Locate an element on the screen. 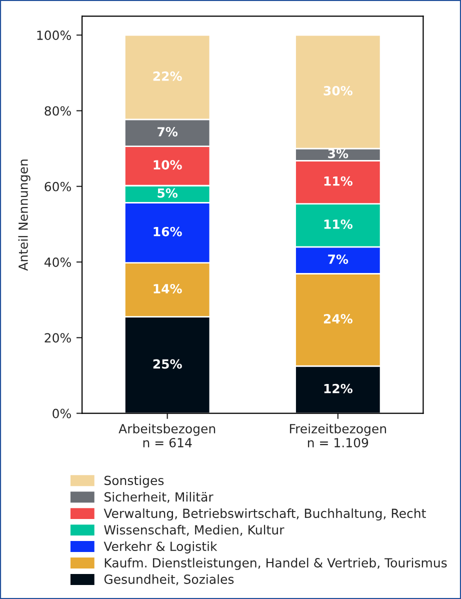 The width and height of the screenshot is (461, 599). data-label: 12% is located at coordinates (338, 389).